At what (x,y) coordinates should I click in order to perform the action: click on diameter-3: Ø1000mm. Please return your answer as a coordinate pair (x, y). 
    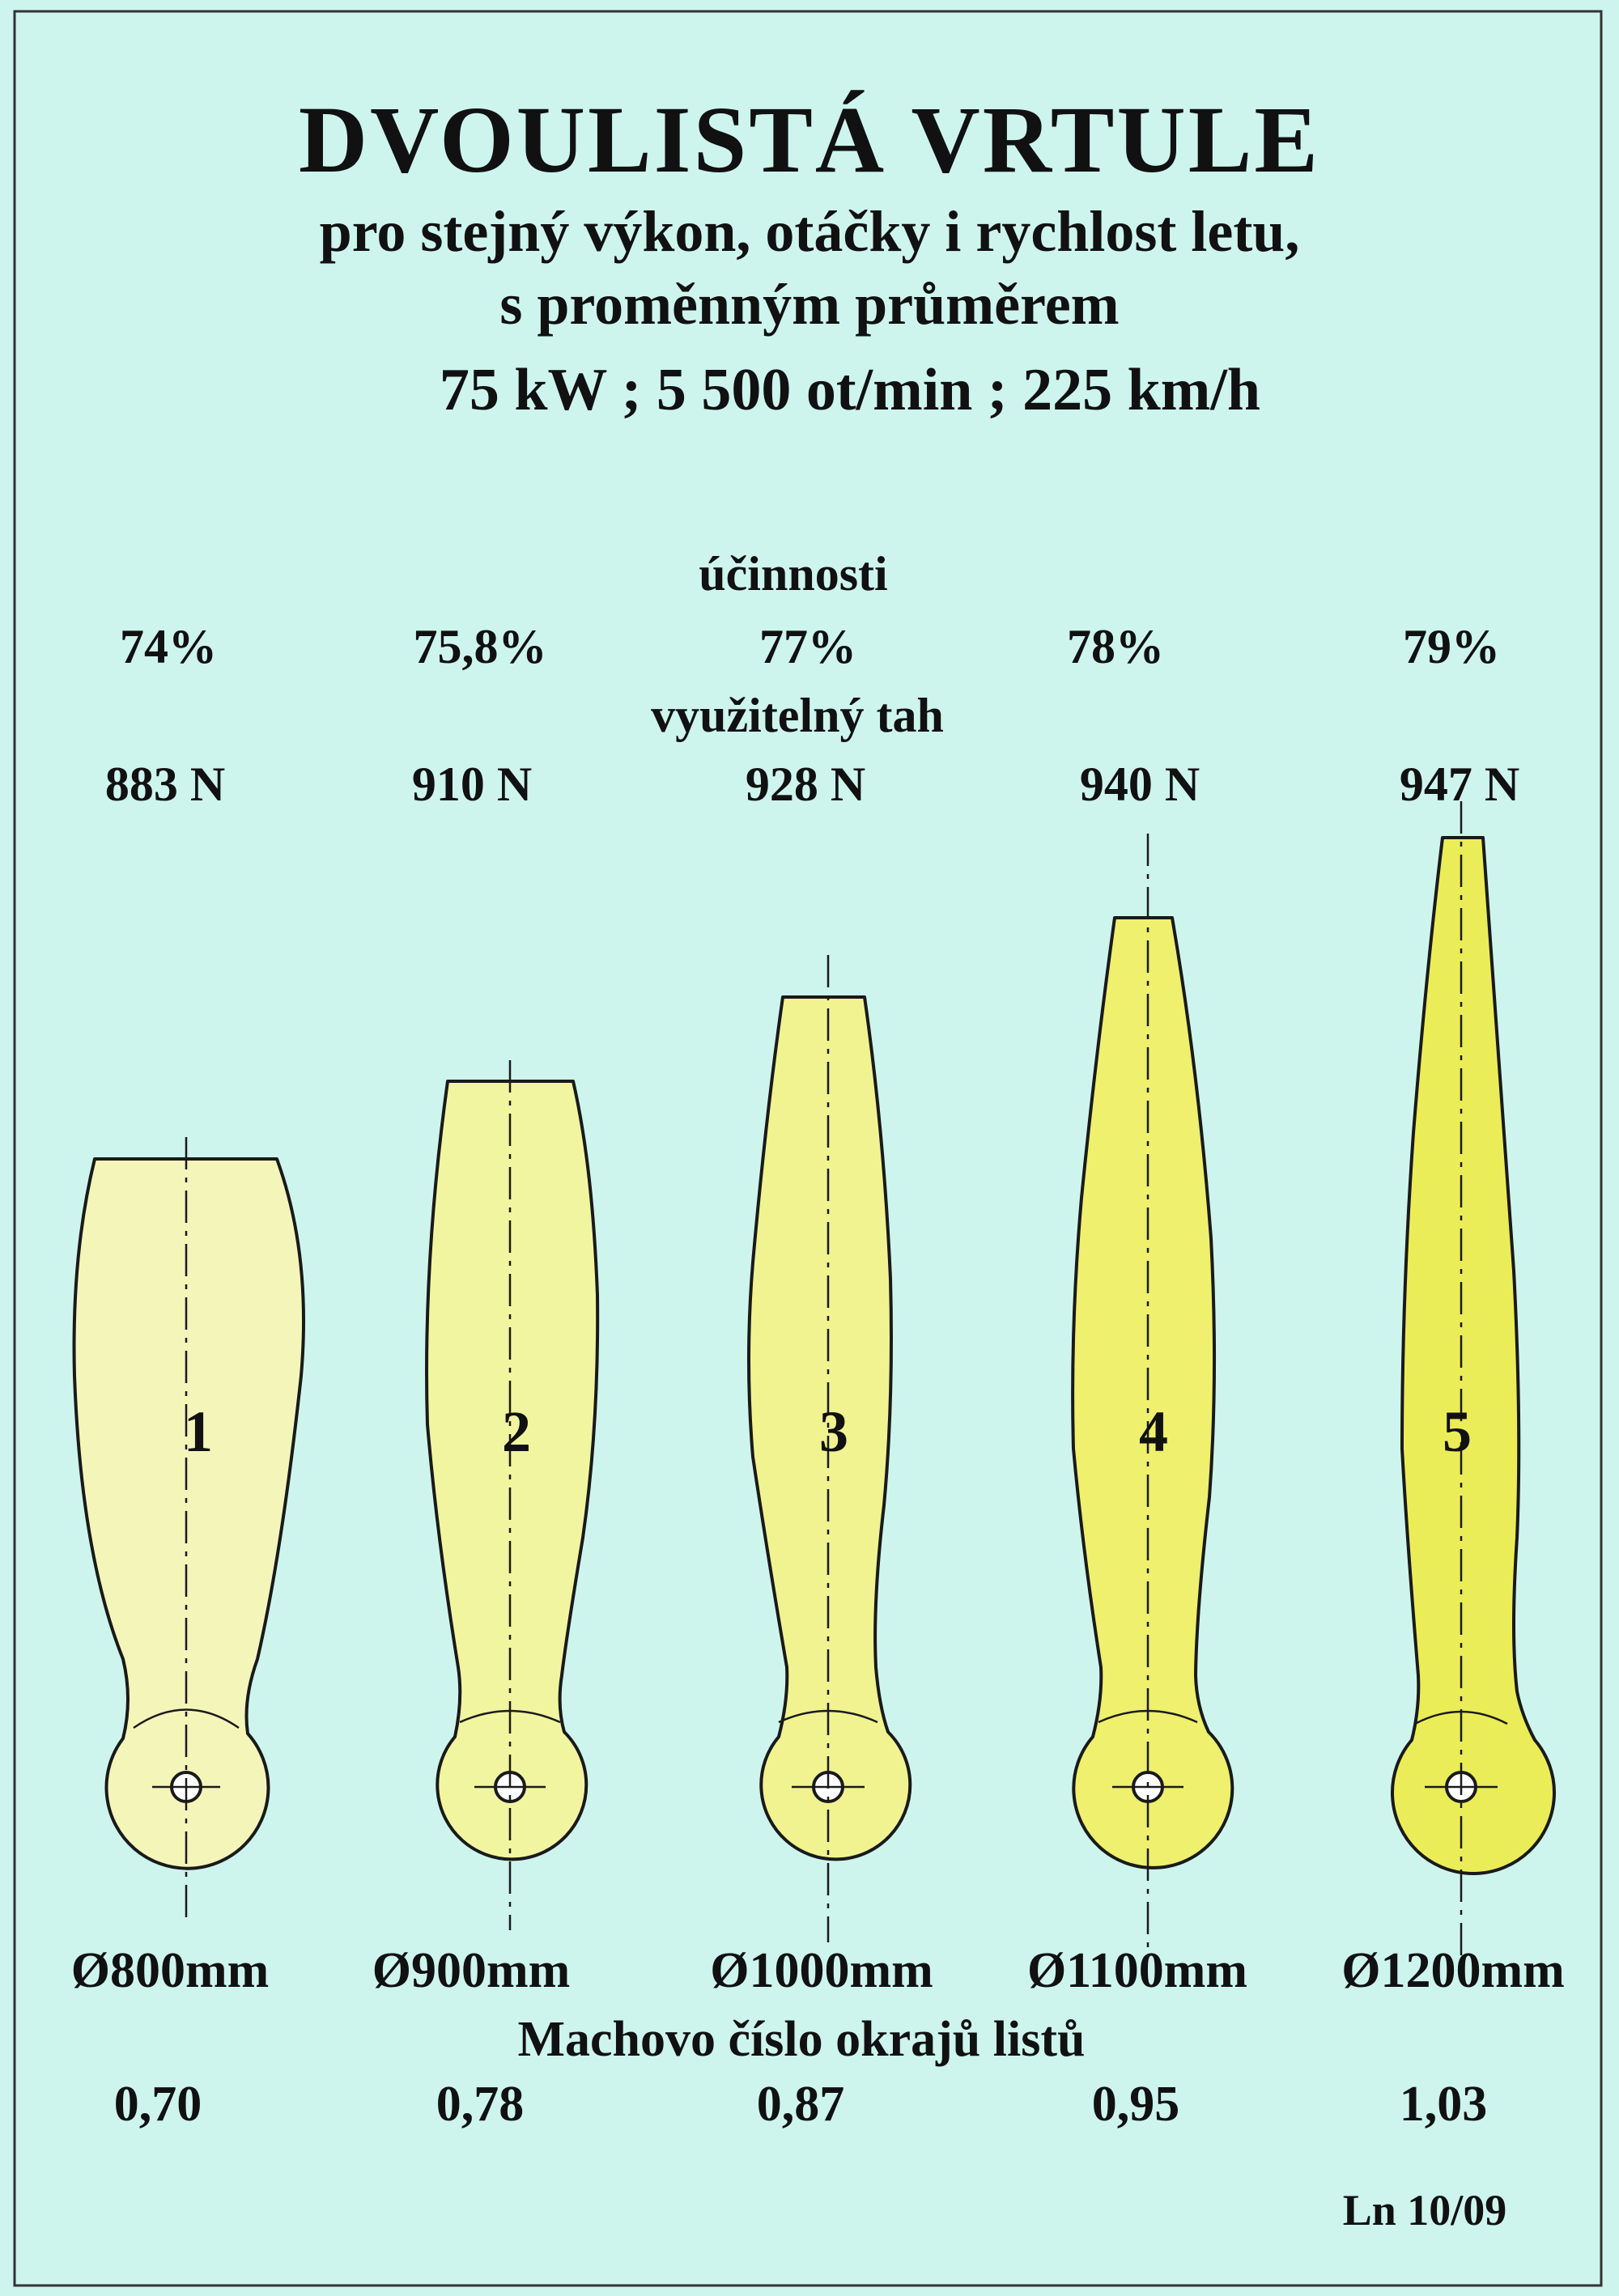
    Looking at the image, I should click on (822, 1971).